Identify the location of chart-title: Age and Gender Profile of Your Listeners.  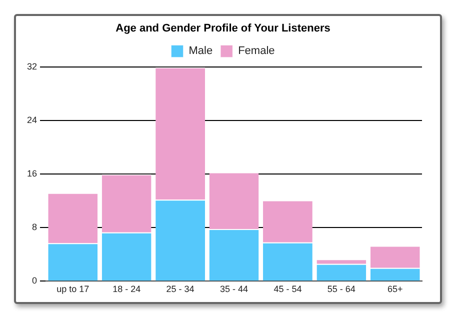
(223, 28).